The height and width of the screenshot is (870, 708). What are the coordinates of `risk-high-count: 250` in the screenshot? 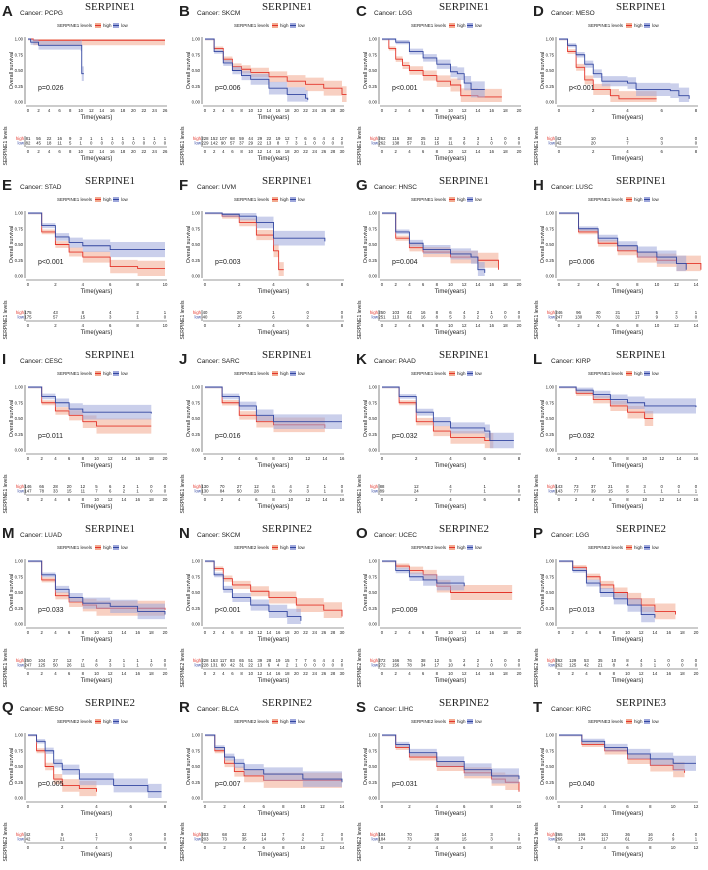 It's located at (28, 660).